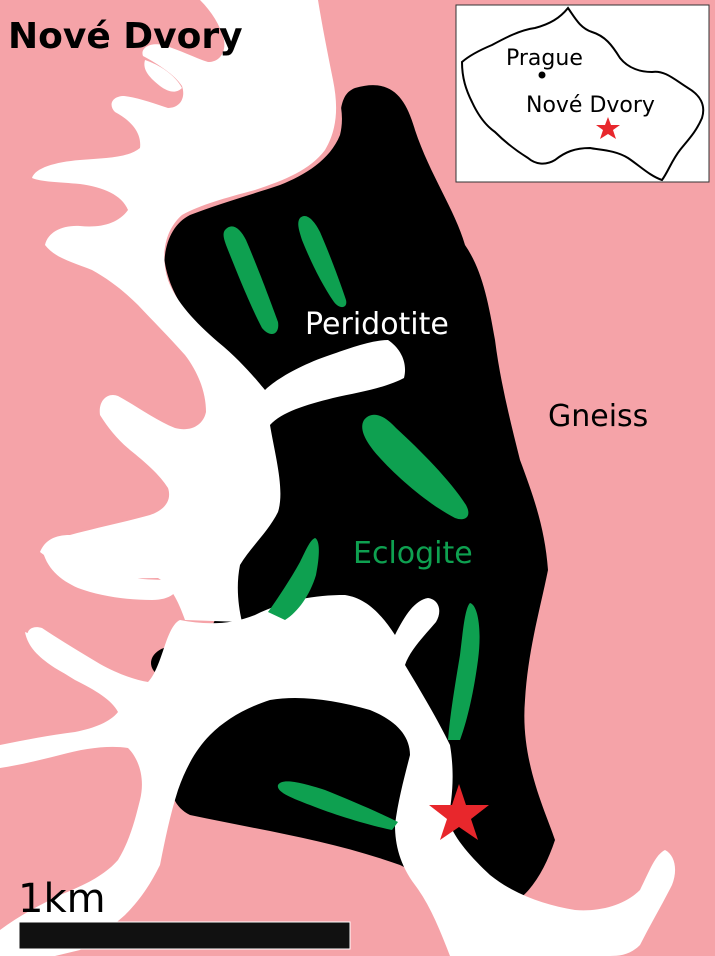 The width and height of the screenshot is (715, 956). I want to click on scale-bar: 1km, so click(184, 913).